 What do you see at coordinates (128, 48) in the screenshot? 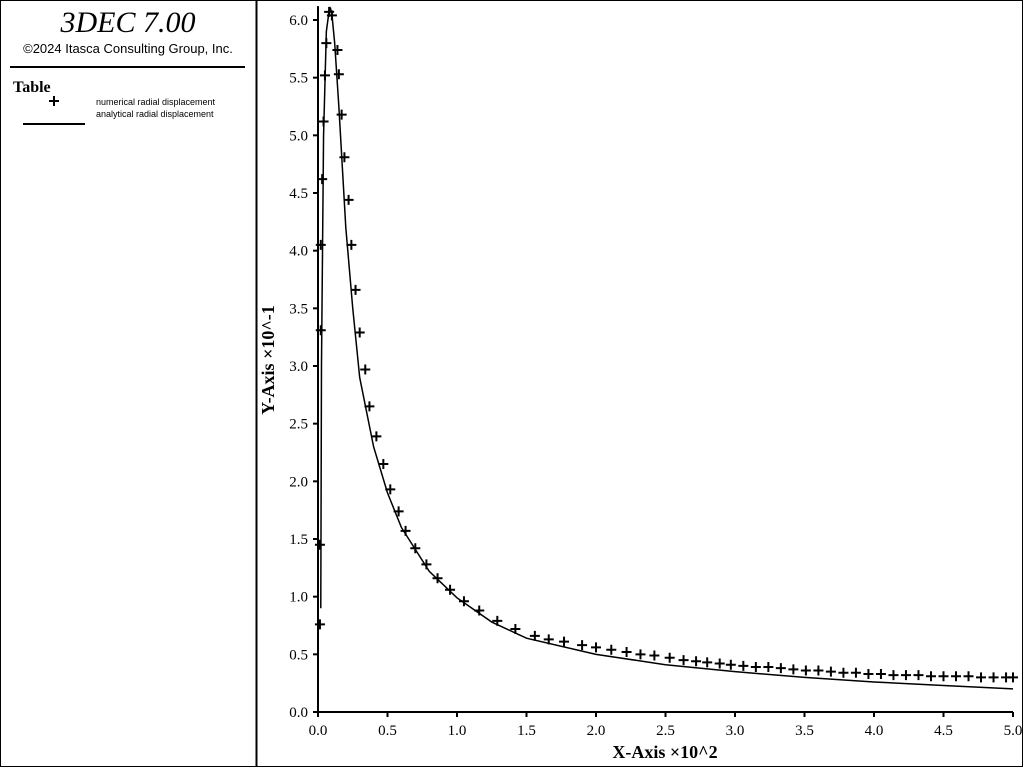
I see `copyright: ©2024 Itasca Consulting Group, Inc.` at bounding box center [128, 48].